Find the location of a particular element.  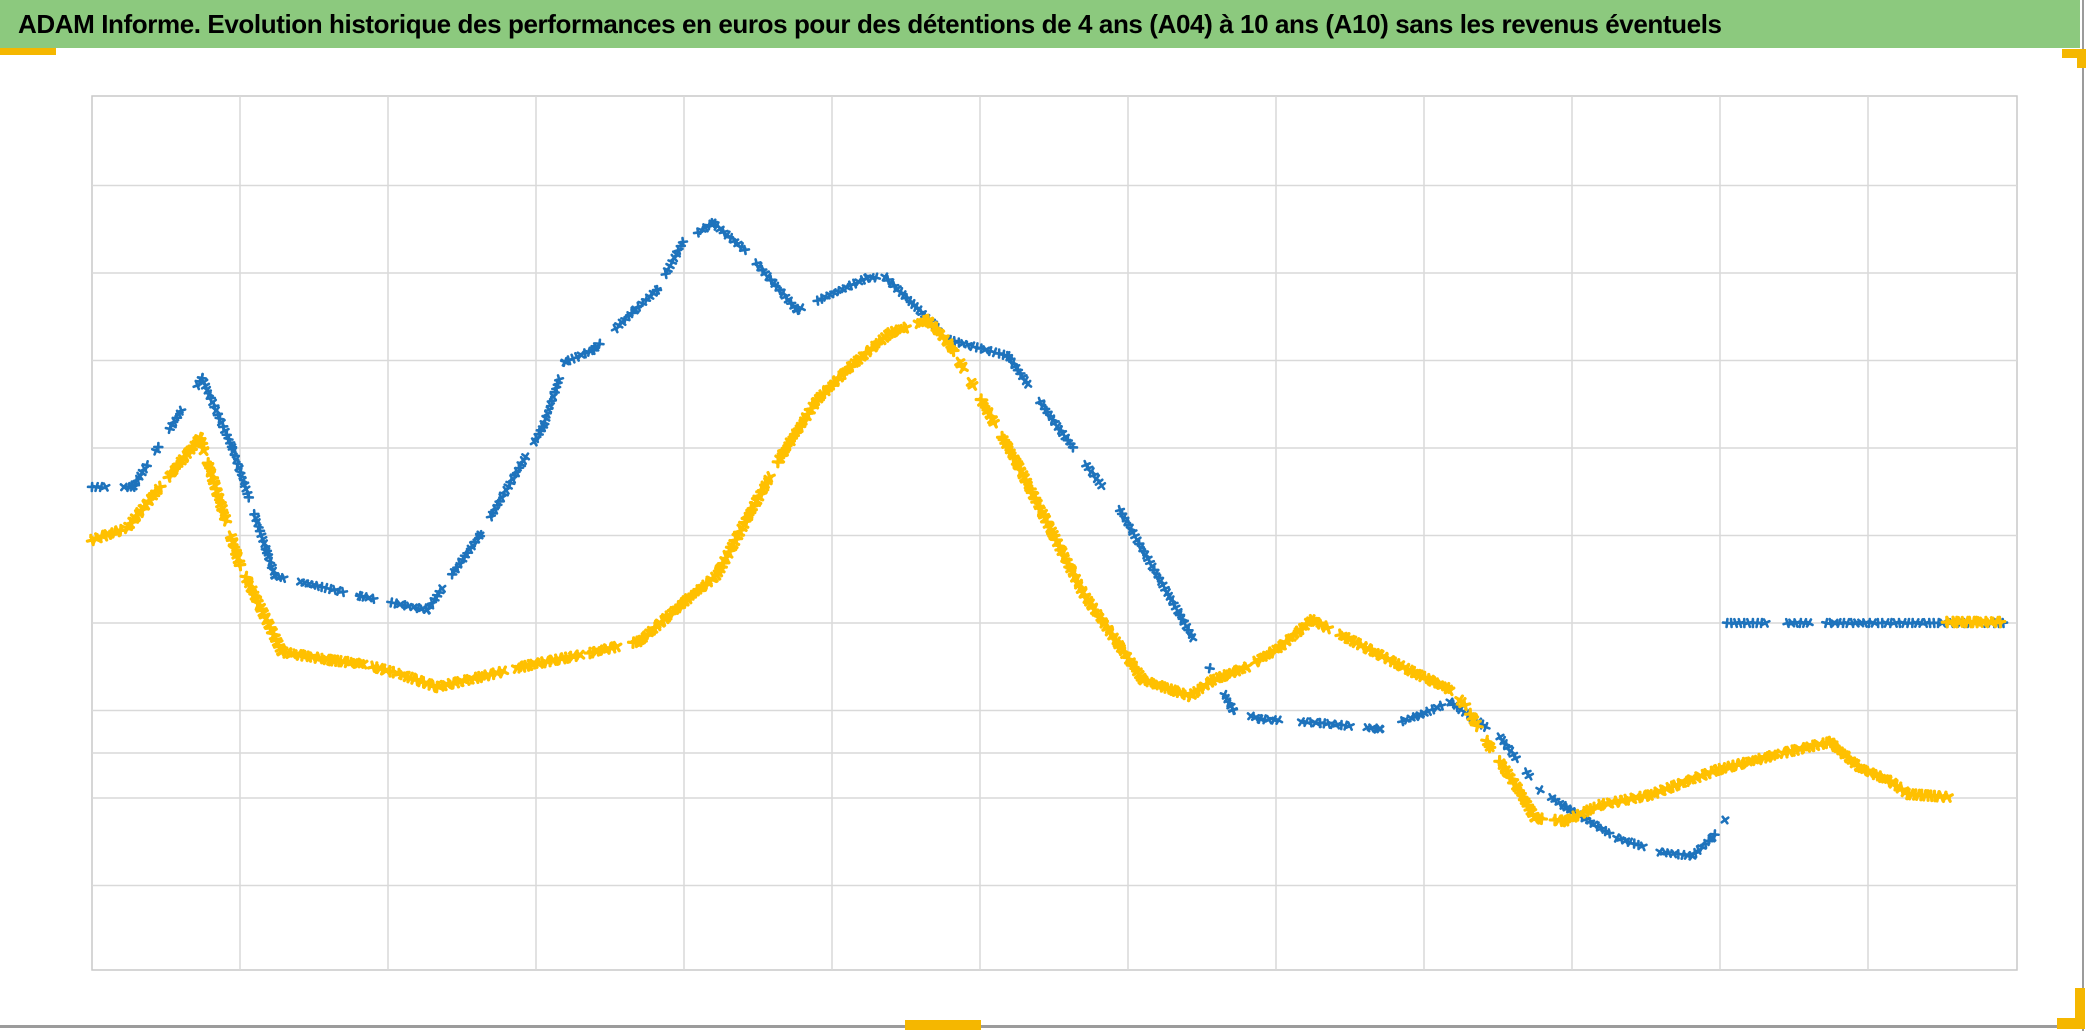

selection-handle-bottom-middle is located at coordinates (943, 1025).